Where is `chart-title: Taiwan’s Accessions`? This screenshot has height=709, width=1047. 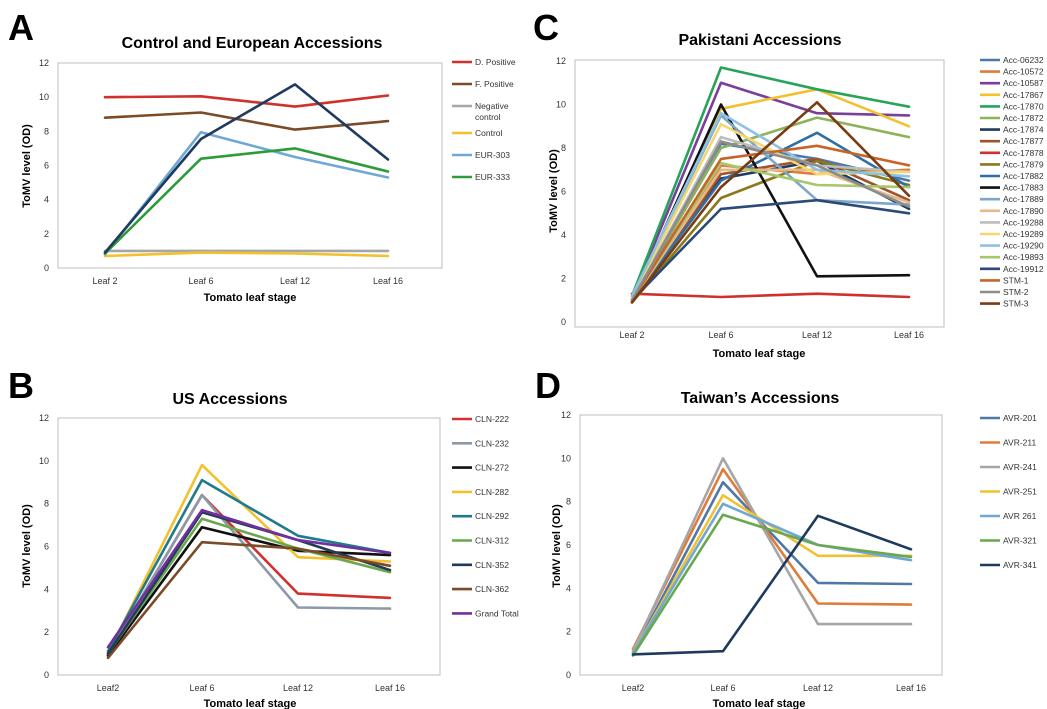
chart-title: Taiwan’s Accessions is located at coordinates (760, 398).